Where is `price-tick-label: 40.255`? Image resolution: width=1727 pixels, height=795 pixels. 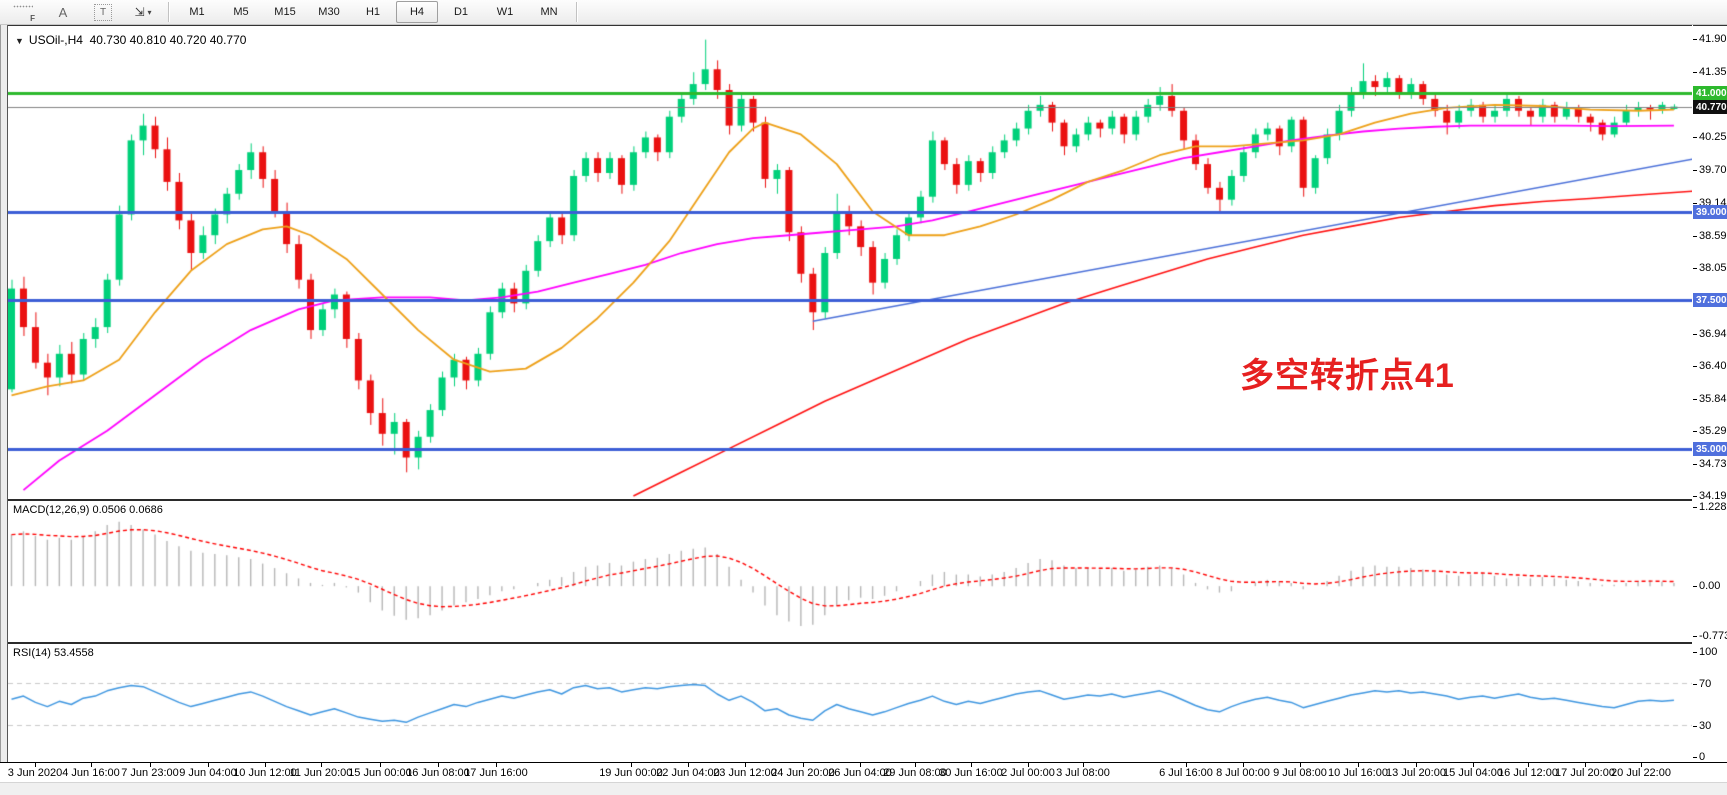
price-tick-label: 40.255 is located at coordinates (1713, 137).